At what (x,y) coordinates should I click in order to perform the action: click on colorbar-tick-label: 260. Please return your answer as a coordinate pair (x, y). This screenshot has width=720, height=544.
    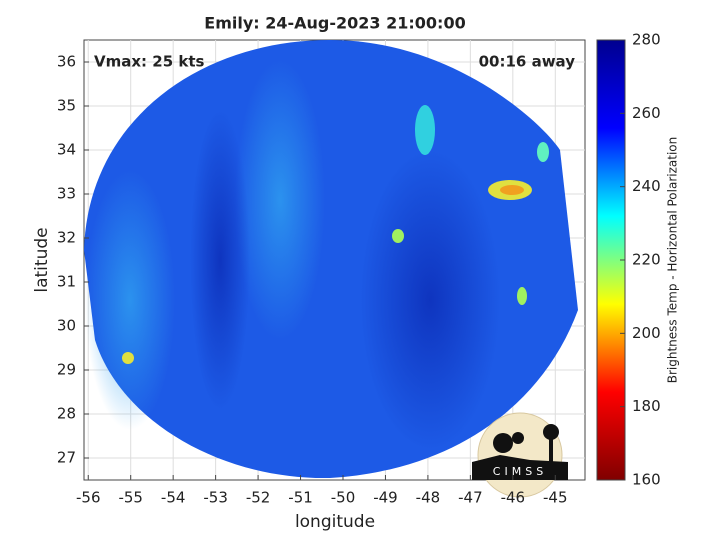
    Looking at the image, I should click on (646, 113).